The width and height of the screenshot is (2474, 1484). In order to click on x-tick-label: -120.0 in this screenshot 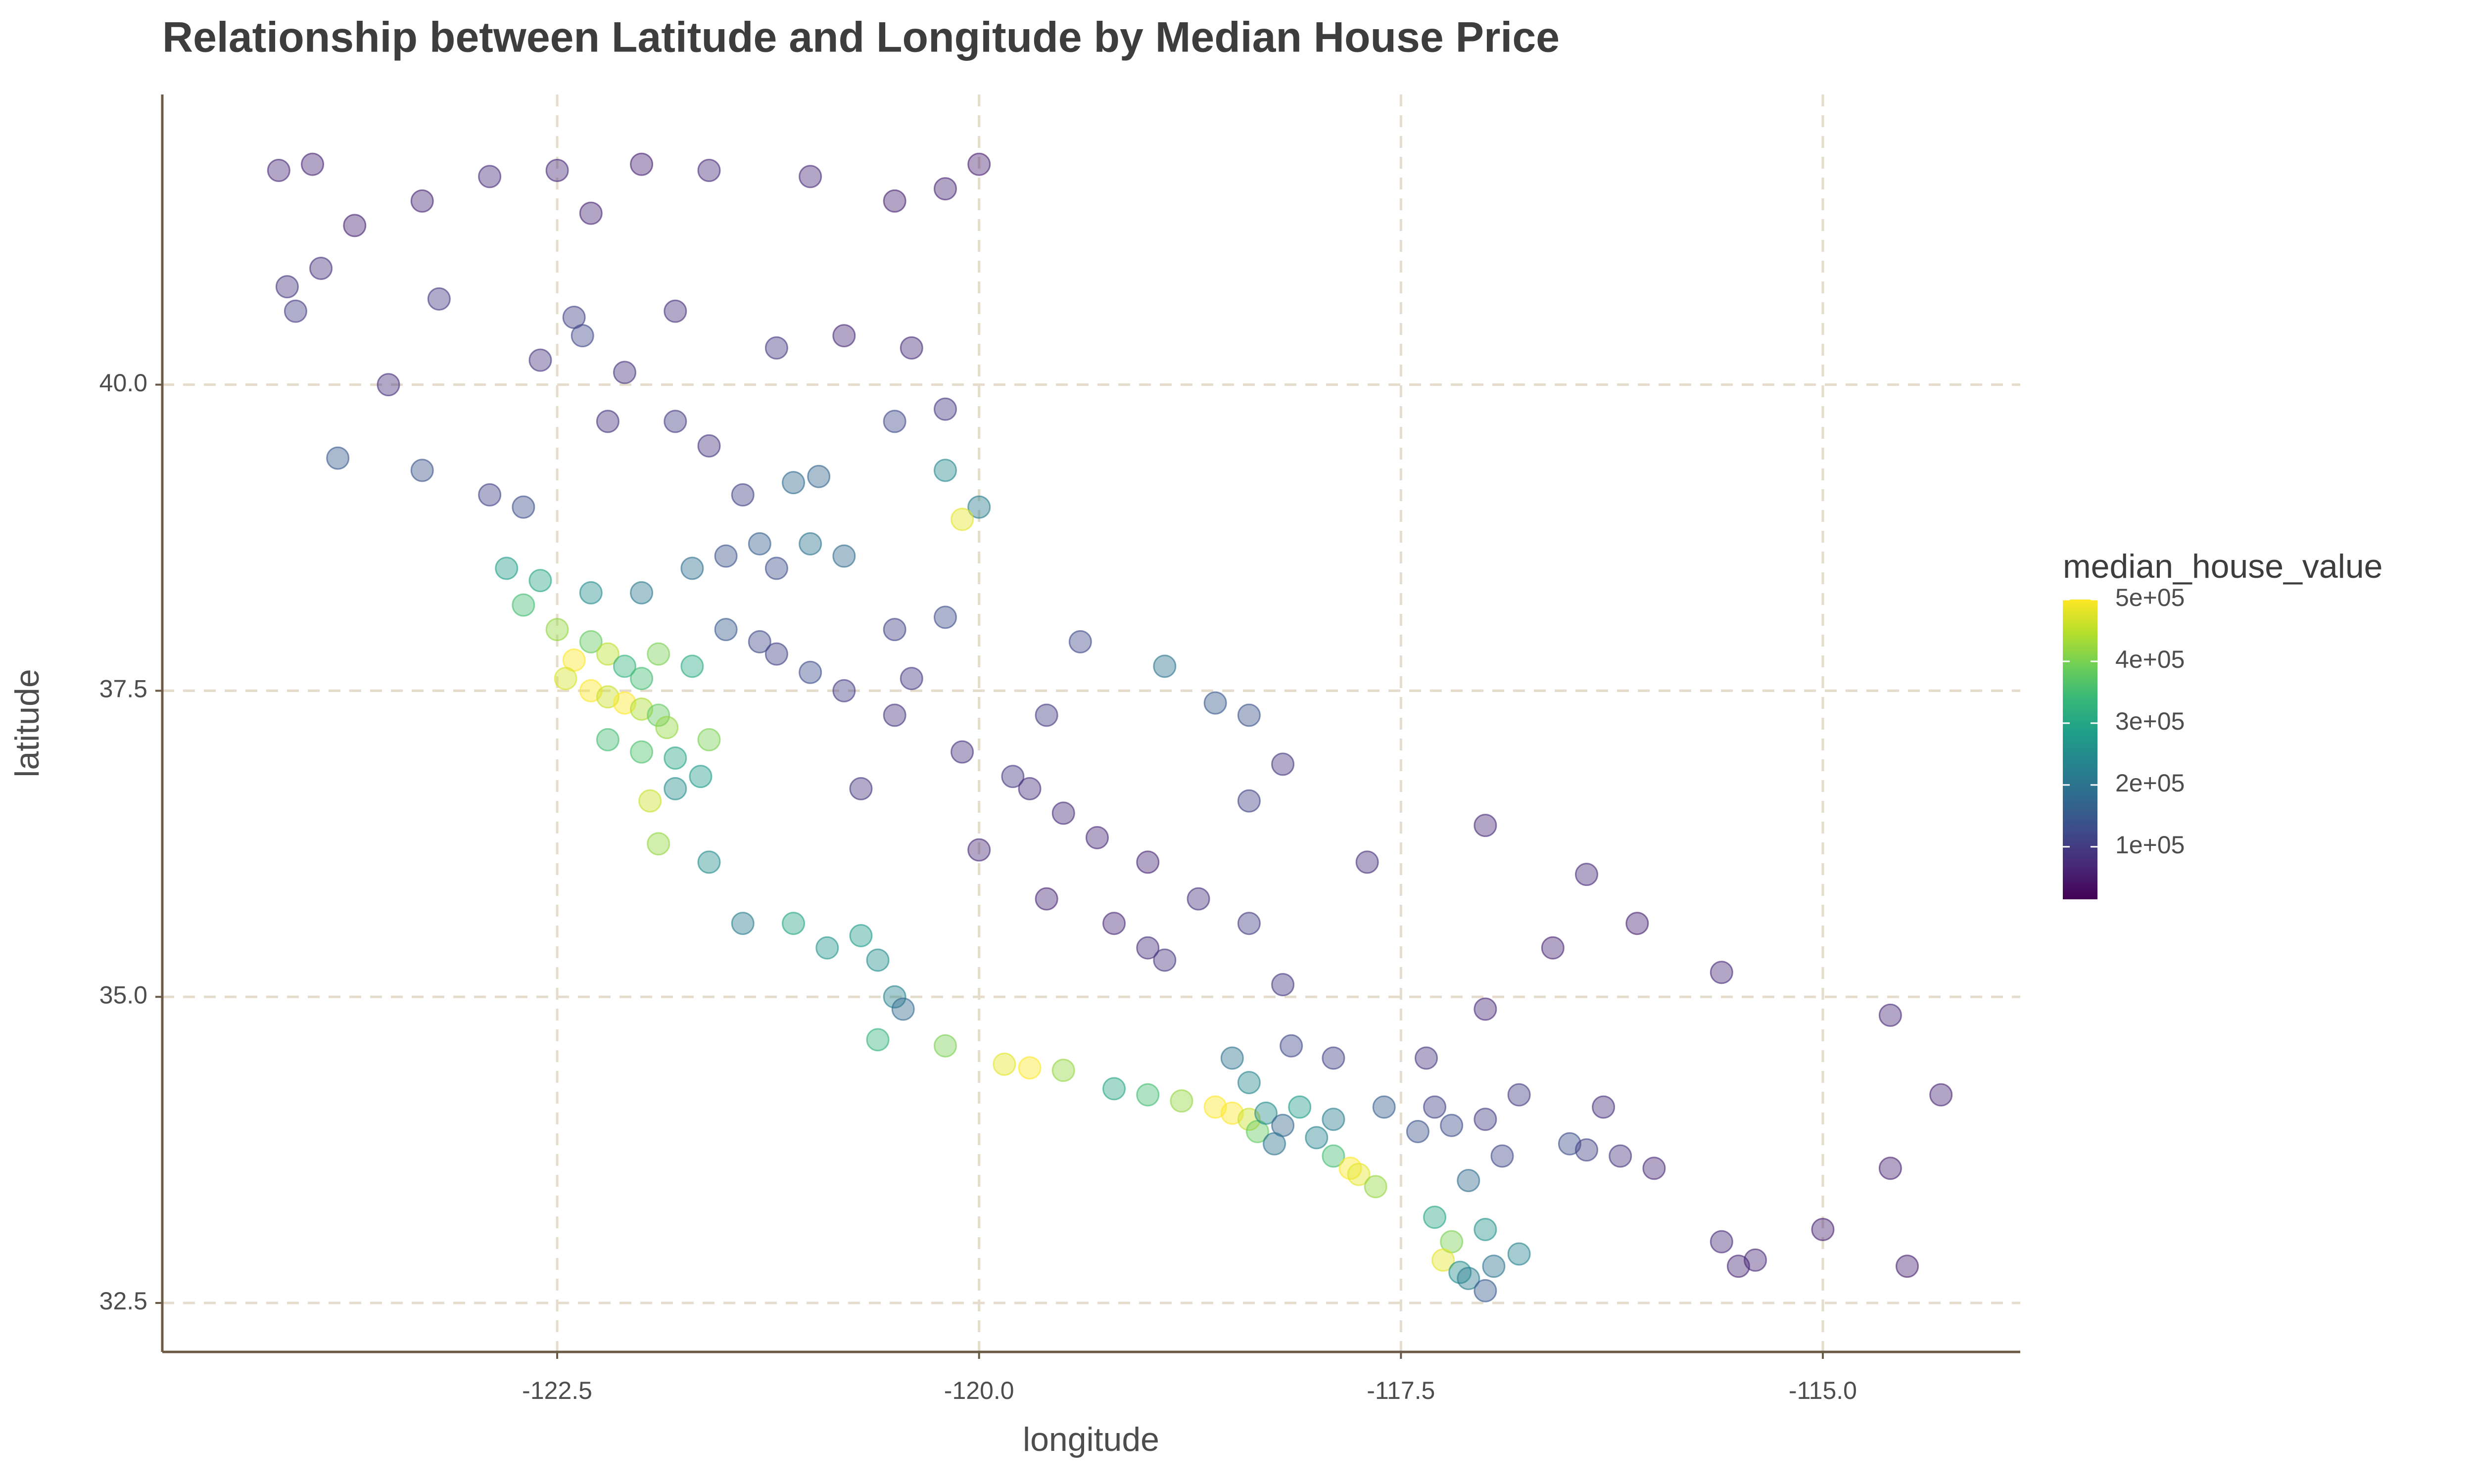, I will do `click(979, 1390)`.